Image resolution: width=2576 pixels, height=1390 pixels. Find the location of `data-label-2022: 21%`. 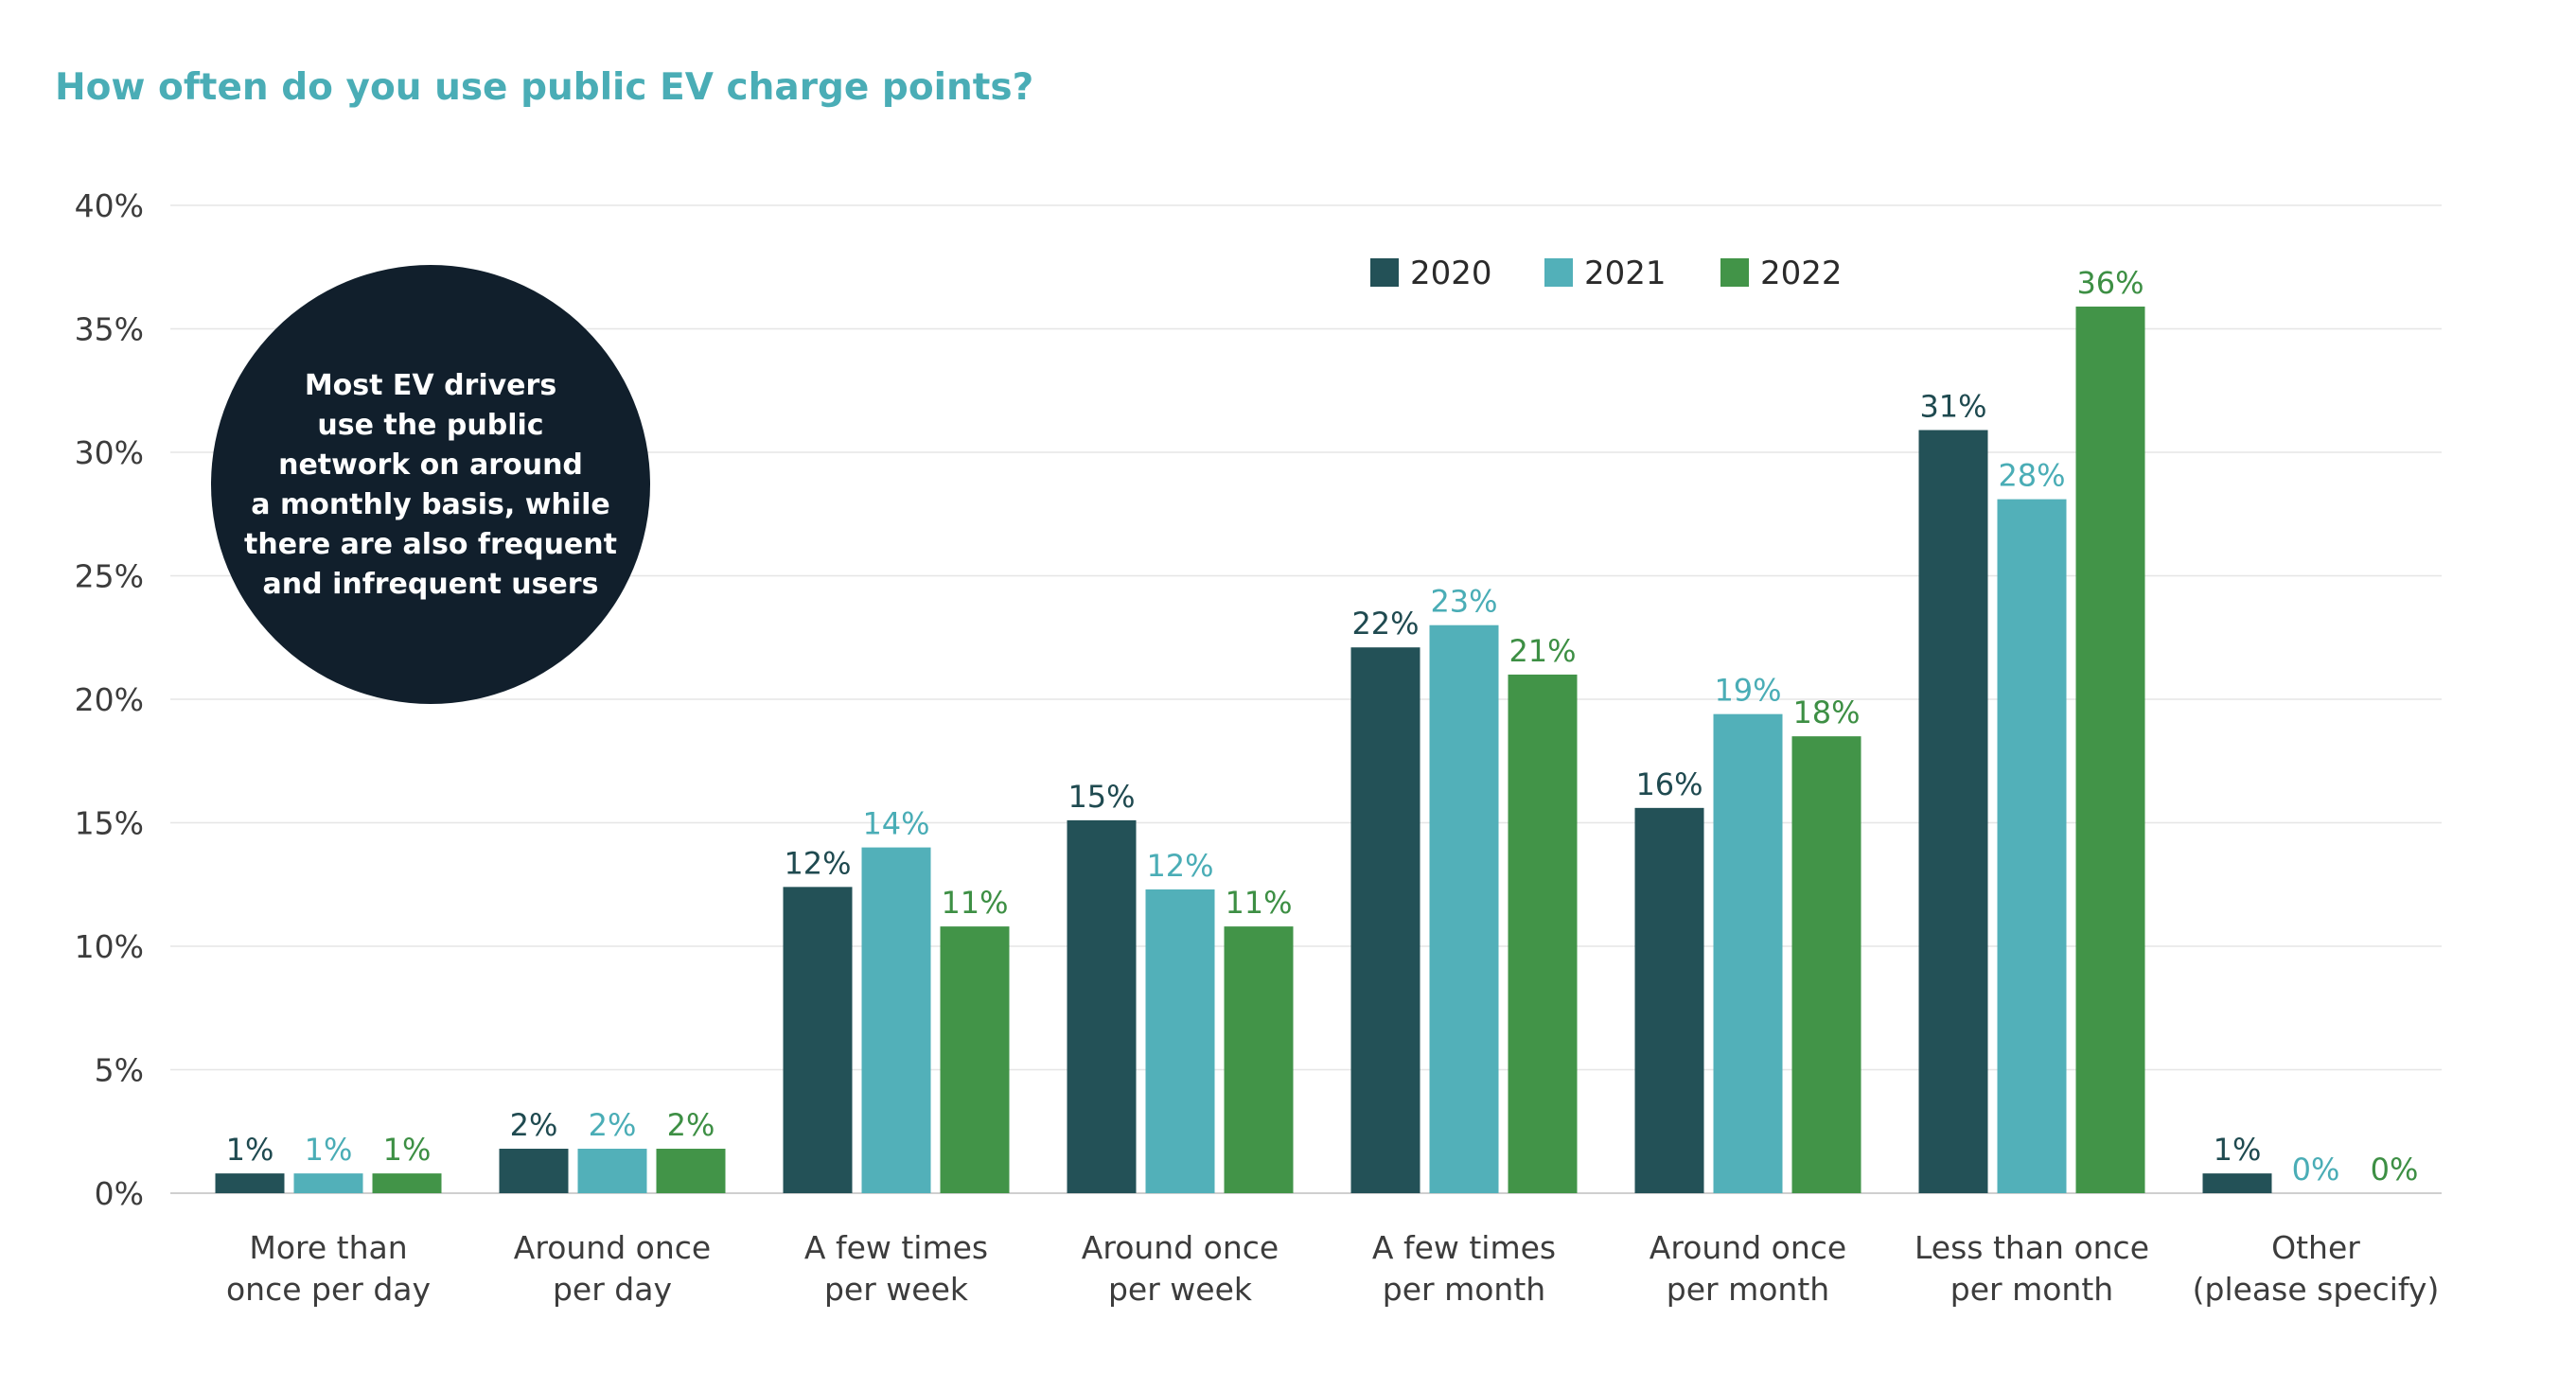

data-label-2022: 21% is located at coordinates (1542, 651).